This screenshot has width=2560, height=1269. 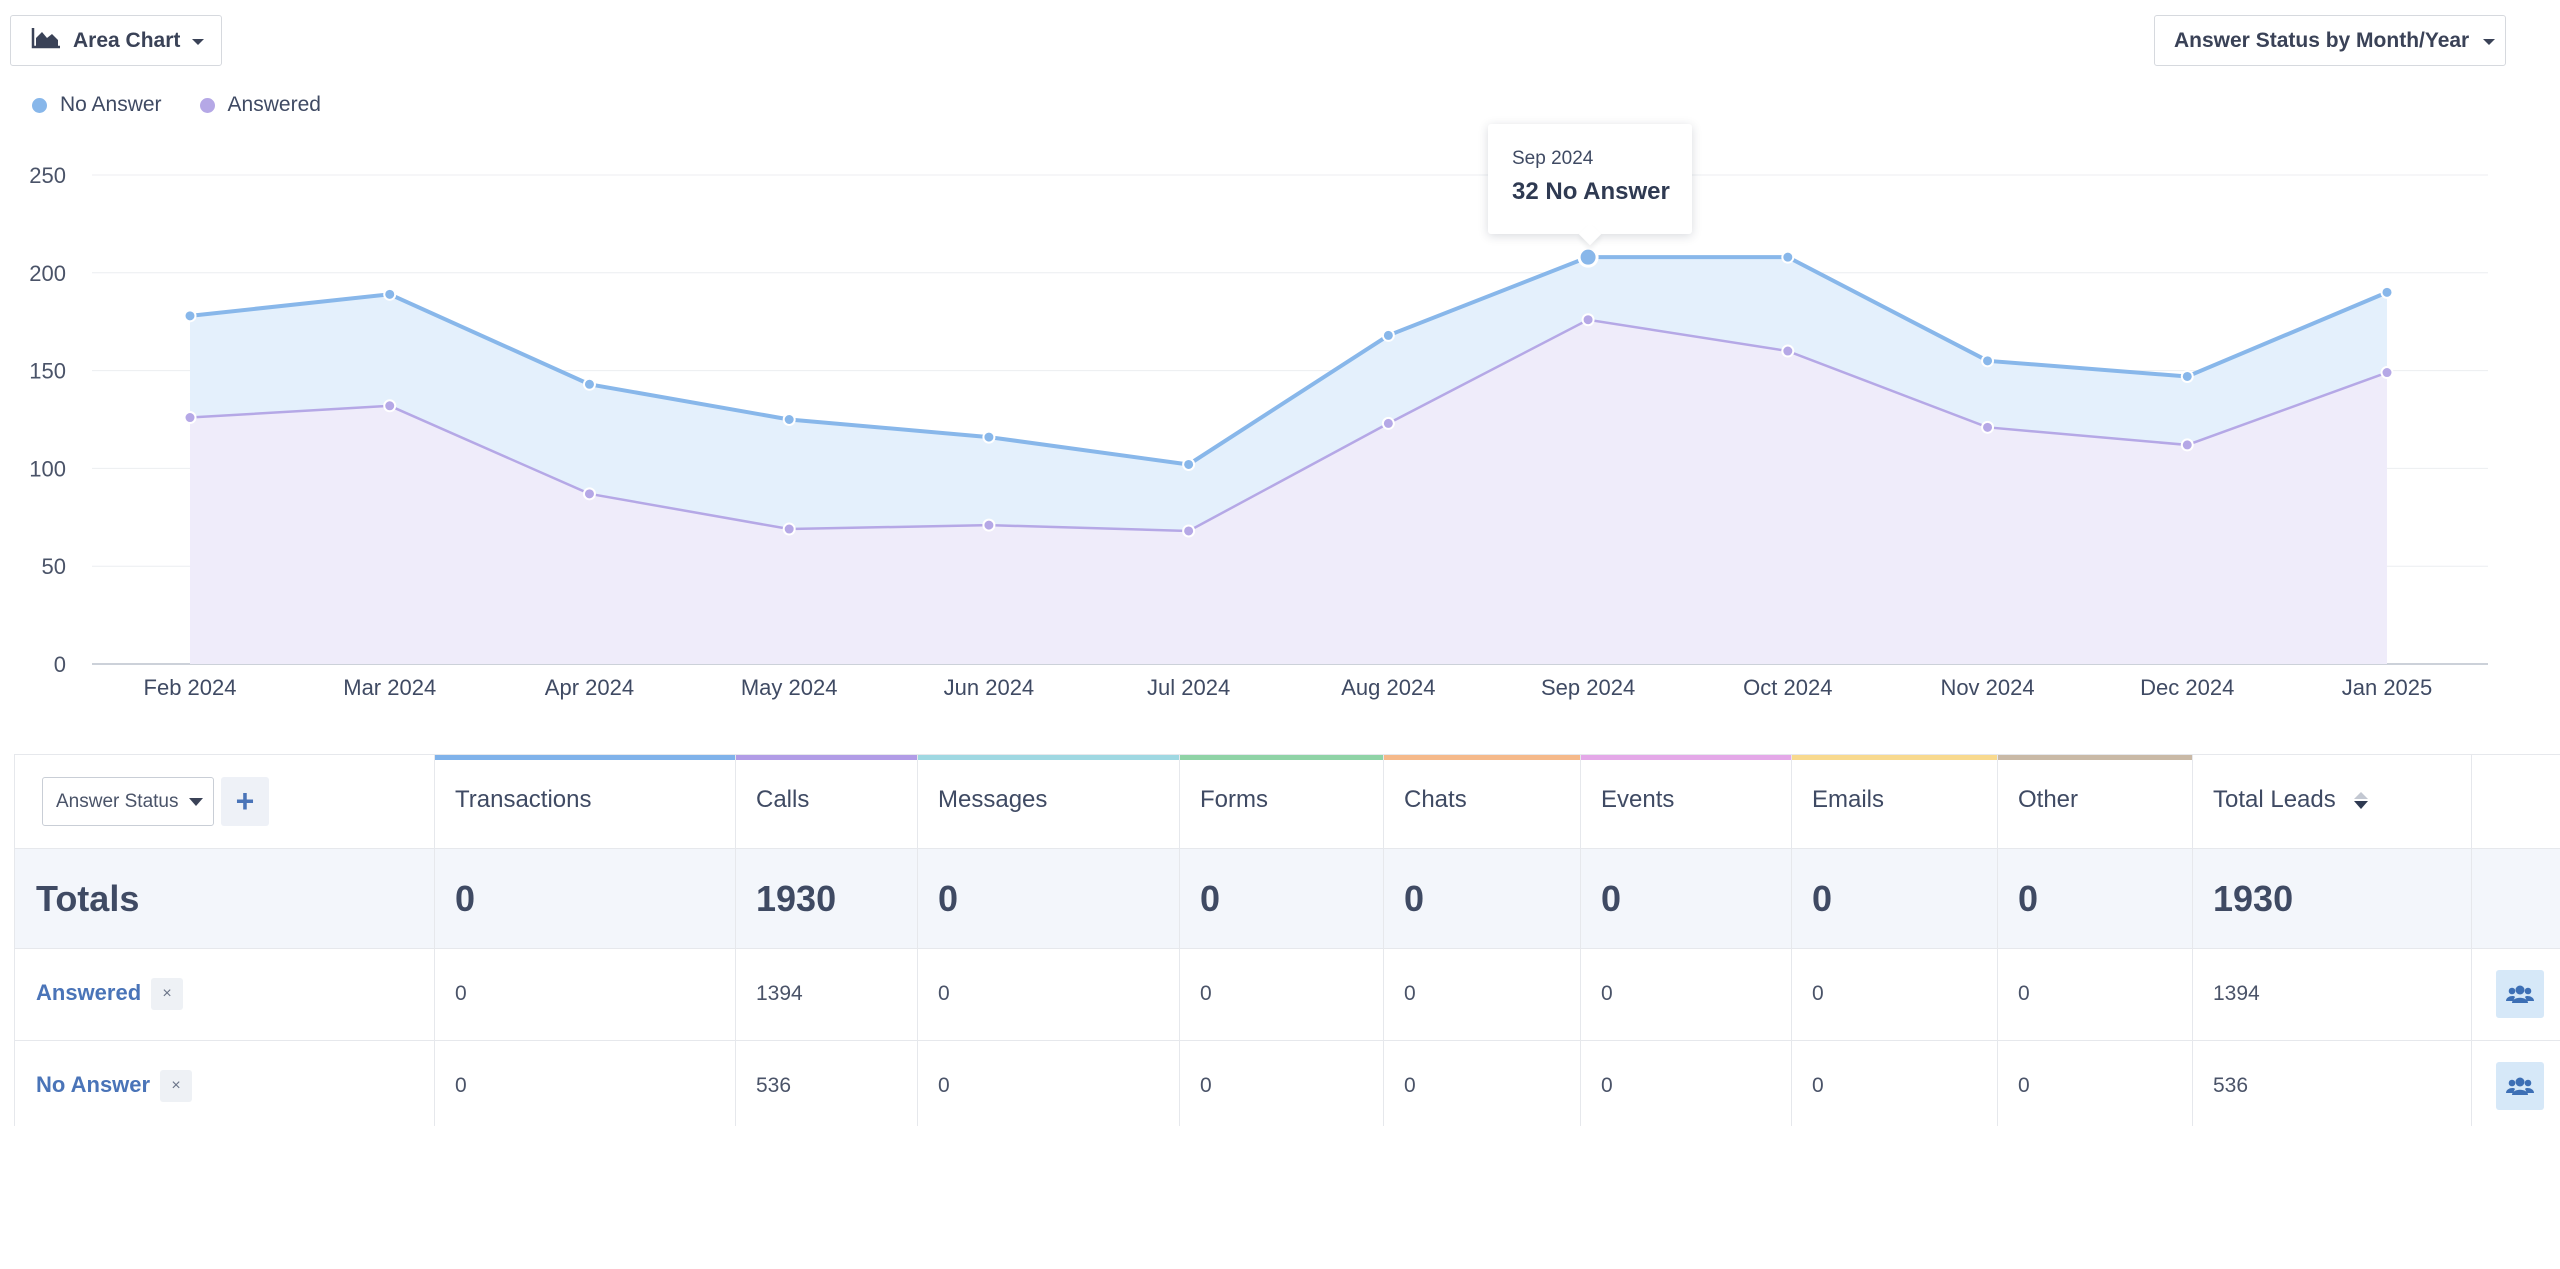 What do you see at coordinates (1848, 799) in the screenshot?
I see `column-header-emails: Emails` at bounding box center [1848, 799].